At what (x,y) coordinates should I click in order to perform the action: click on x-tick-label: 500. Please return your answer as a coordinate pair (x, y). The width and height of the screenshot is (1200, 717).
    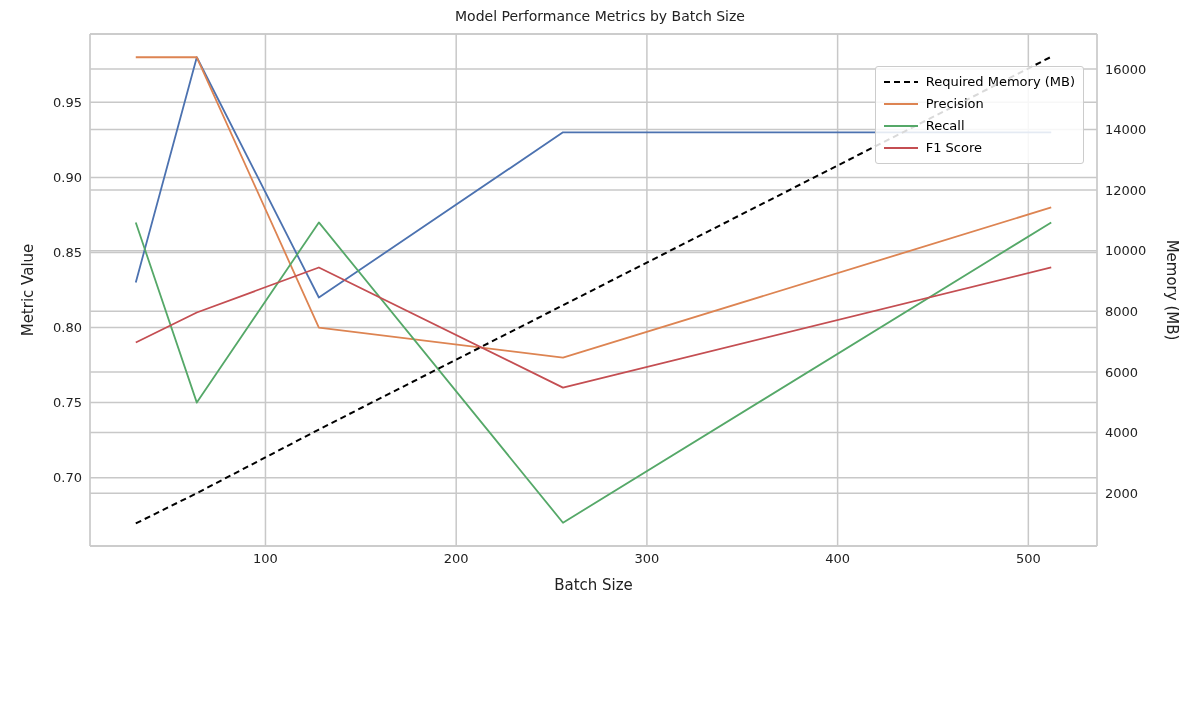
    Looking at the image, I should click on (1028, 559).